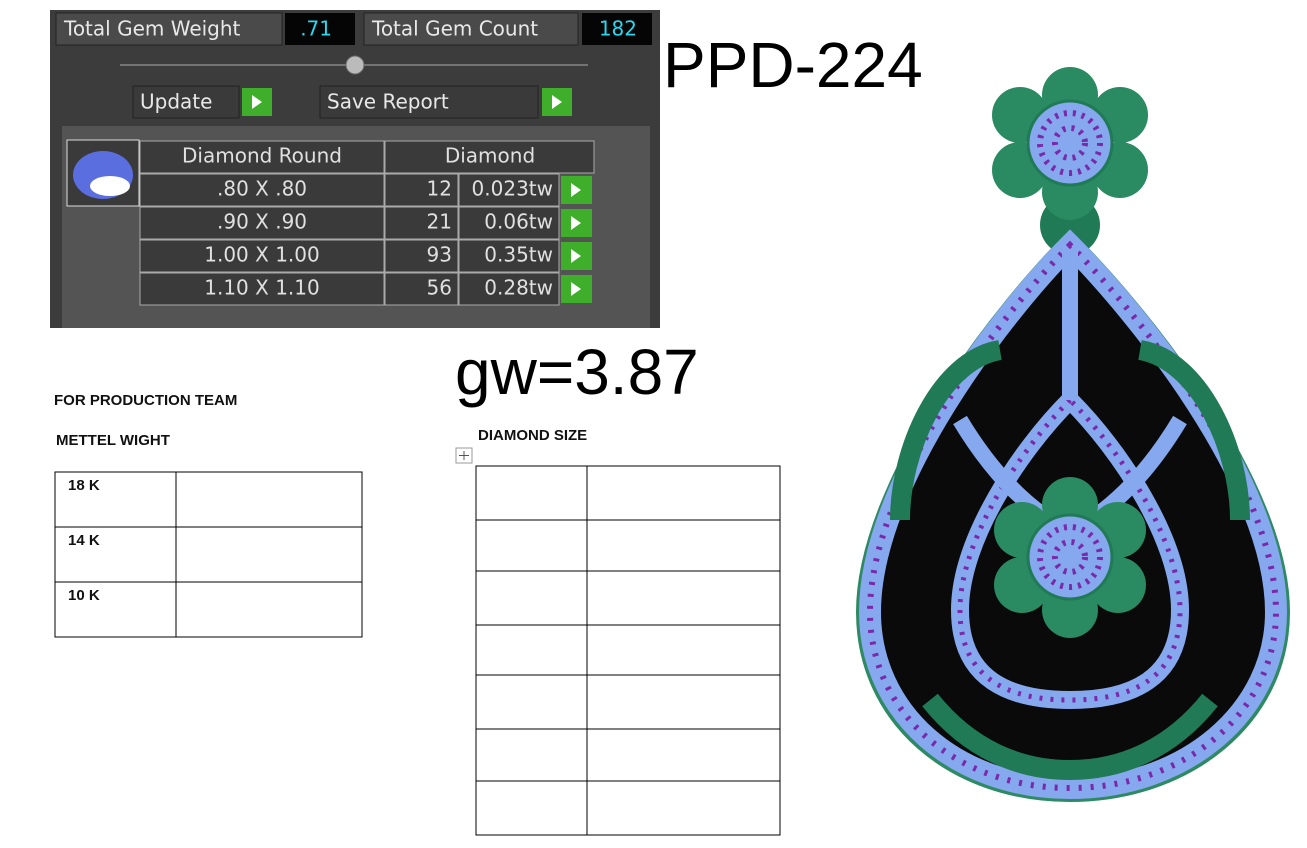 The width and height of the screenshot is (1307, 848). Describe the element at coordinates (388, 102) in the screenshot. I see `save-button: Save Report` at that location.